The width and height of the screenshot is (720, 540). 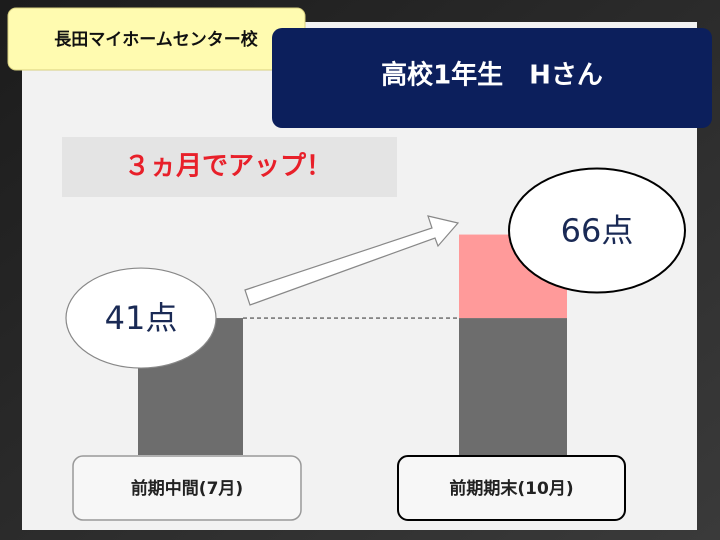 I want to click on arrow, so click(x=352, y=260).